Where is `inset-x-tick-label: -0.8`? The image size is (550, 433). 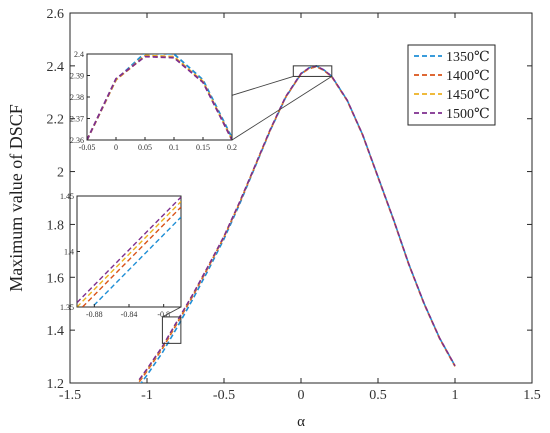 inset-x-tick-label: -0.8 is located at coordinates (163, 314).